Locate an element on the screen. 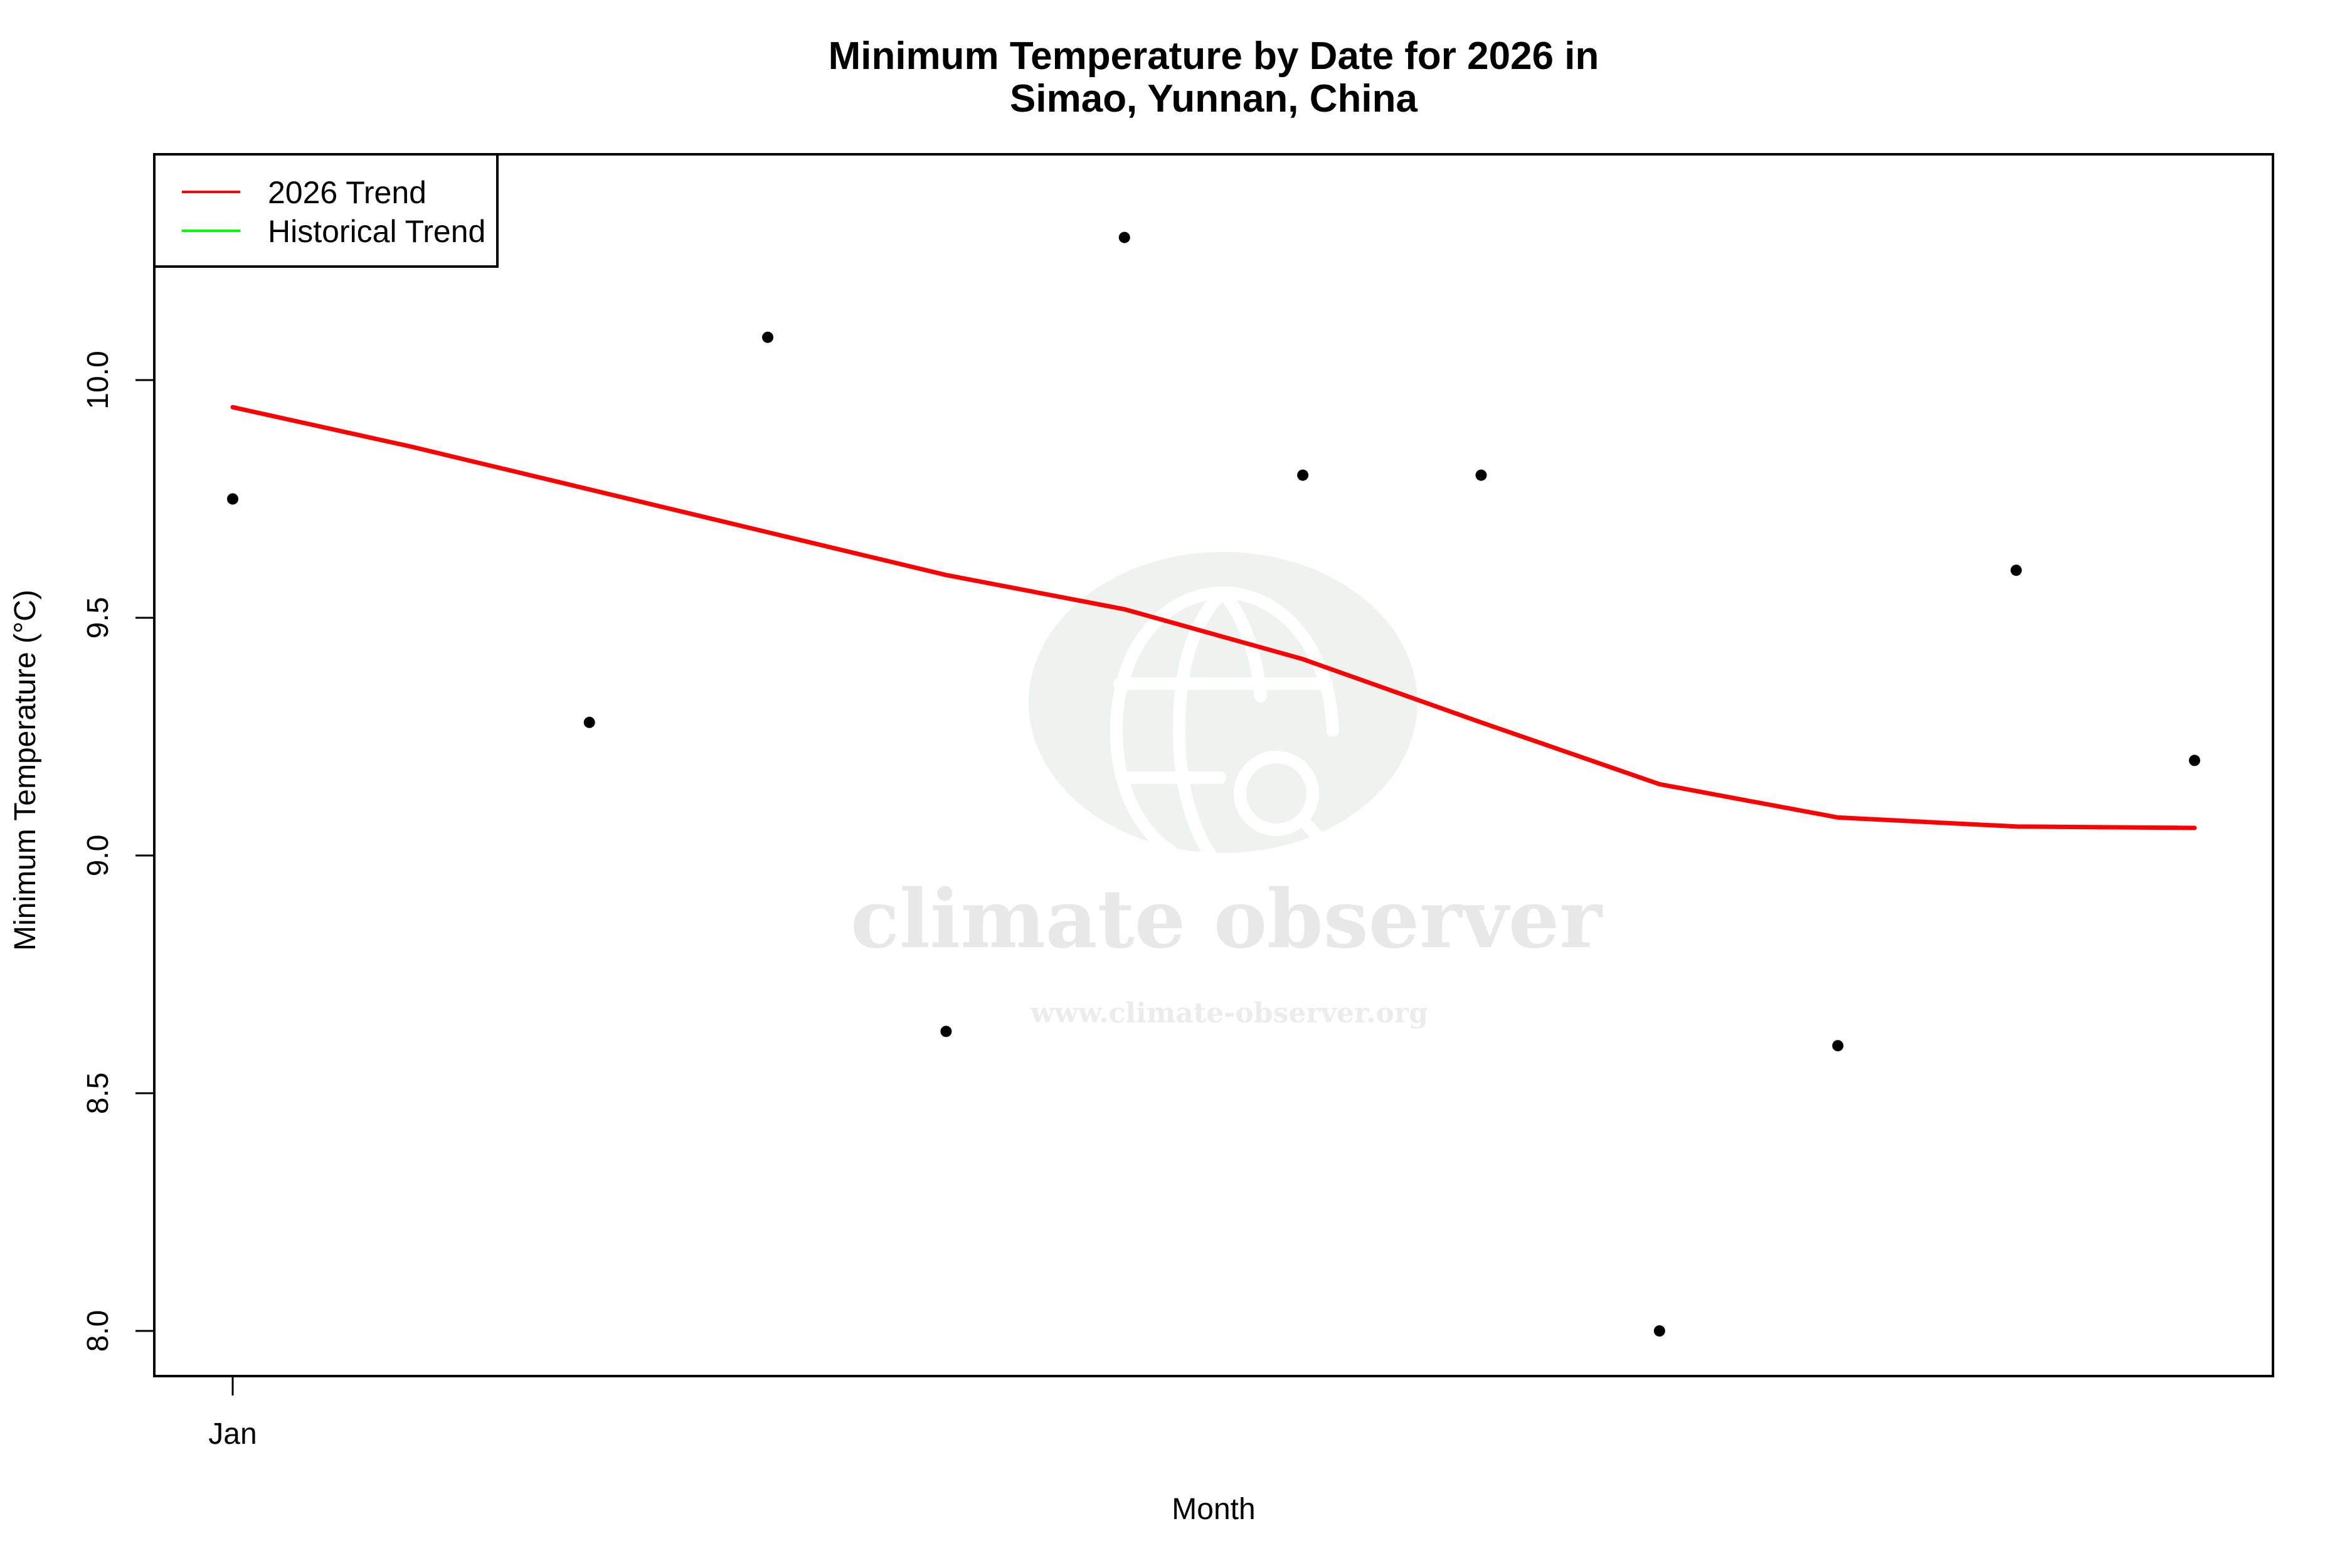  legend-label-historical-trend: Historical Trend is located at coordinates (376, 231).